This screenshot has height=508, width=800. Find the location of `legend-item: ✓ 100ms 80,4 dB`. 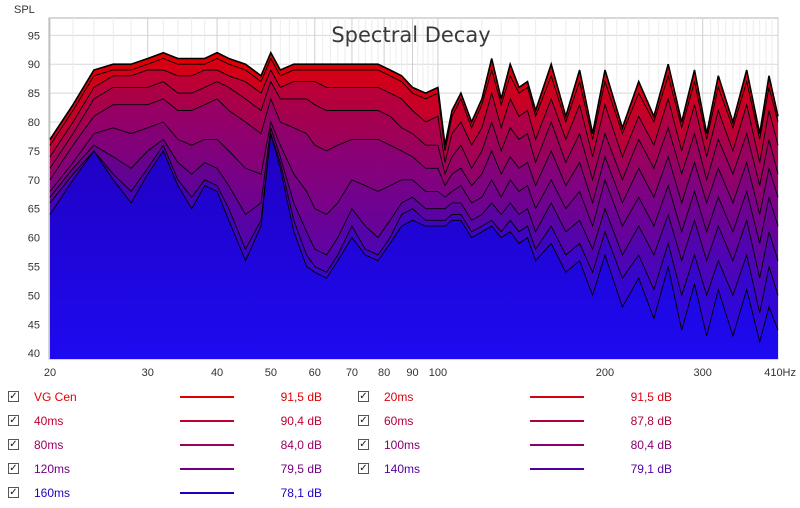

legend-item: ✓ 100ms 80,4 dB is located at coordinates (515, 445).